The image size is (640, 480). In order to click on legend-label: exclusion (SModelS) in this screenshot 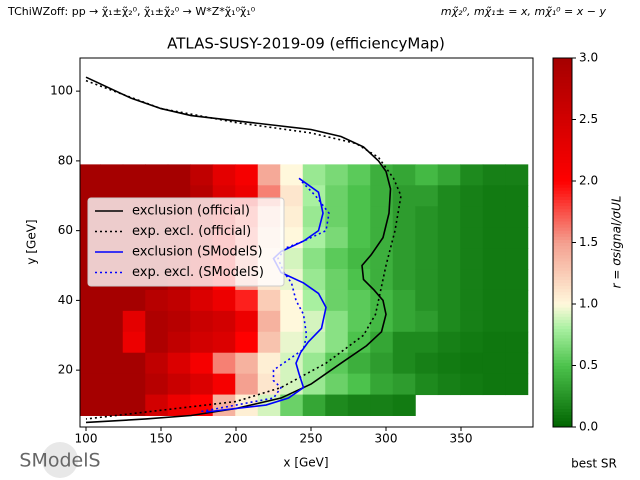, I will do `click(197, 252)`.